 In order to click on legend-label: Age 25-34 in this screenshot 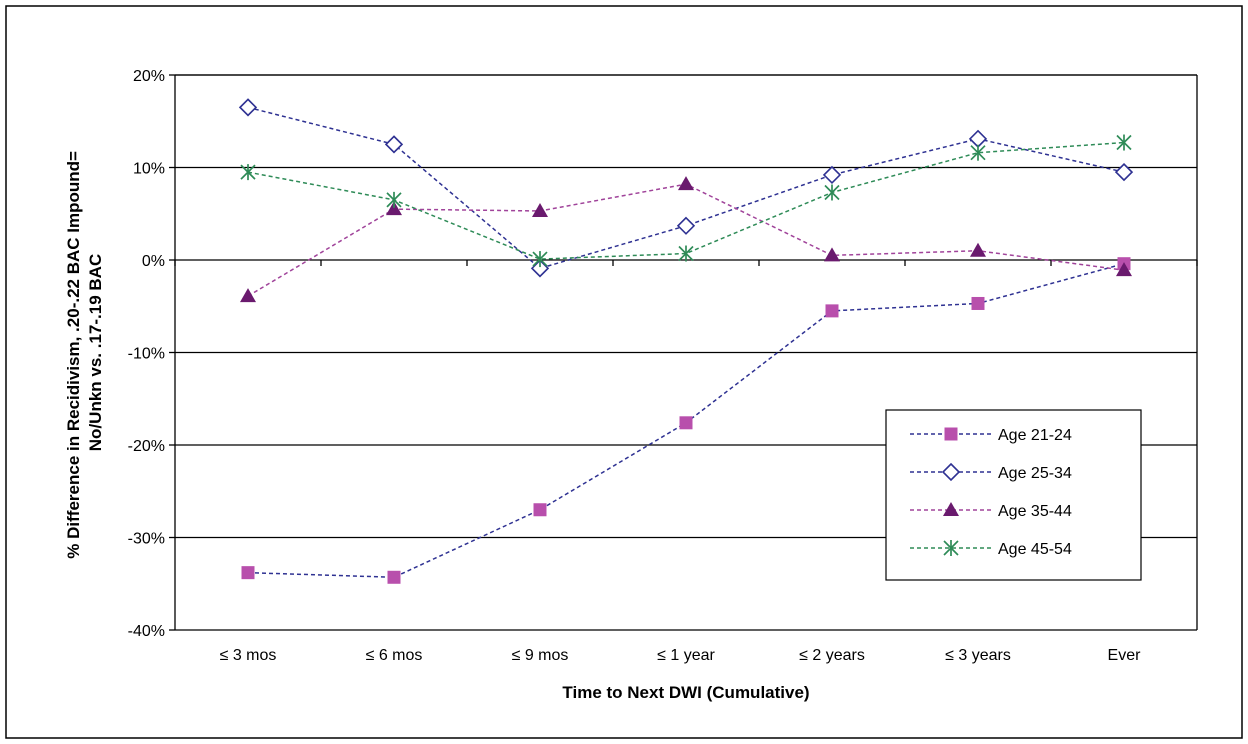, I will do `click(1035, 473)`.